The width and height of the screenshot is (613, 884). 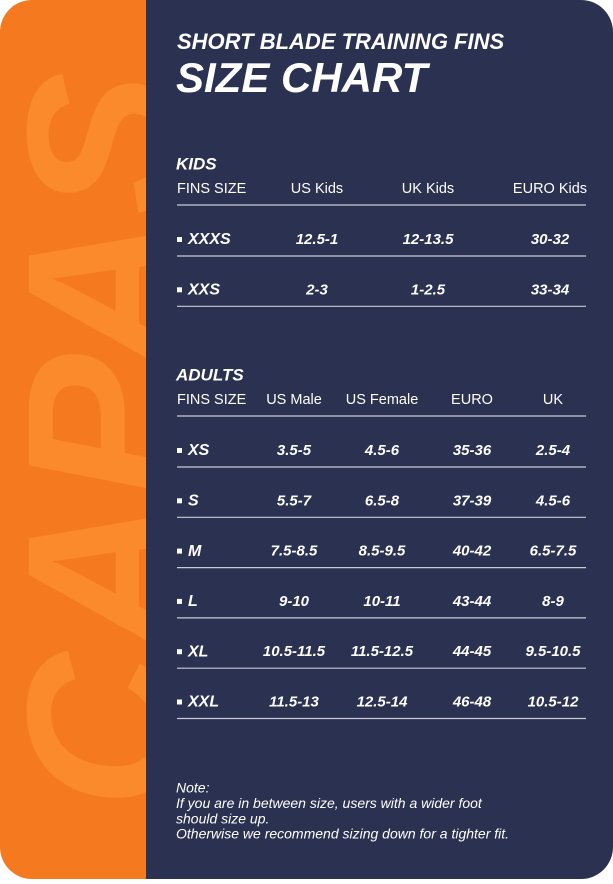 I want to click on column-header: US Female, so click(x=382, y=400).